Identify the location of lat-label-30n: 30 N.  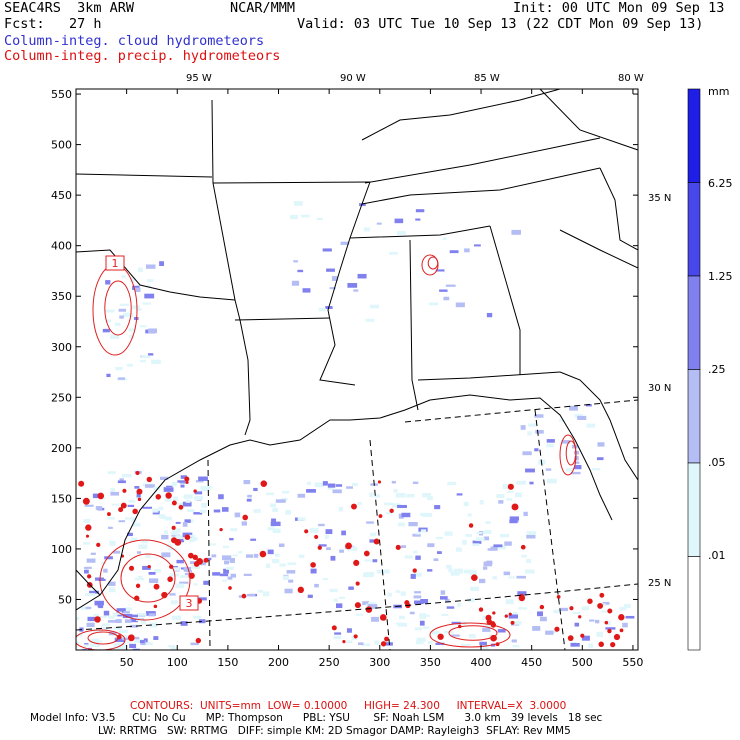
(660, 388).